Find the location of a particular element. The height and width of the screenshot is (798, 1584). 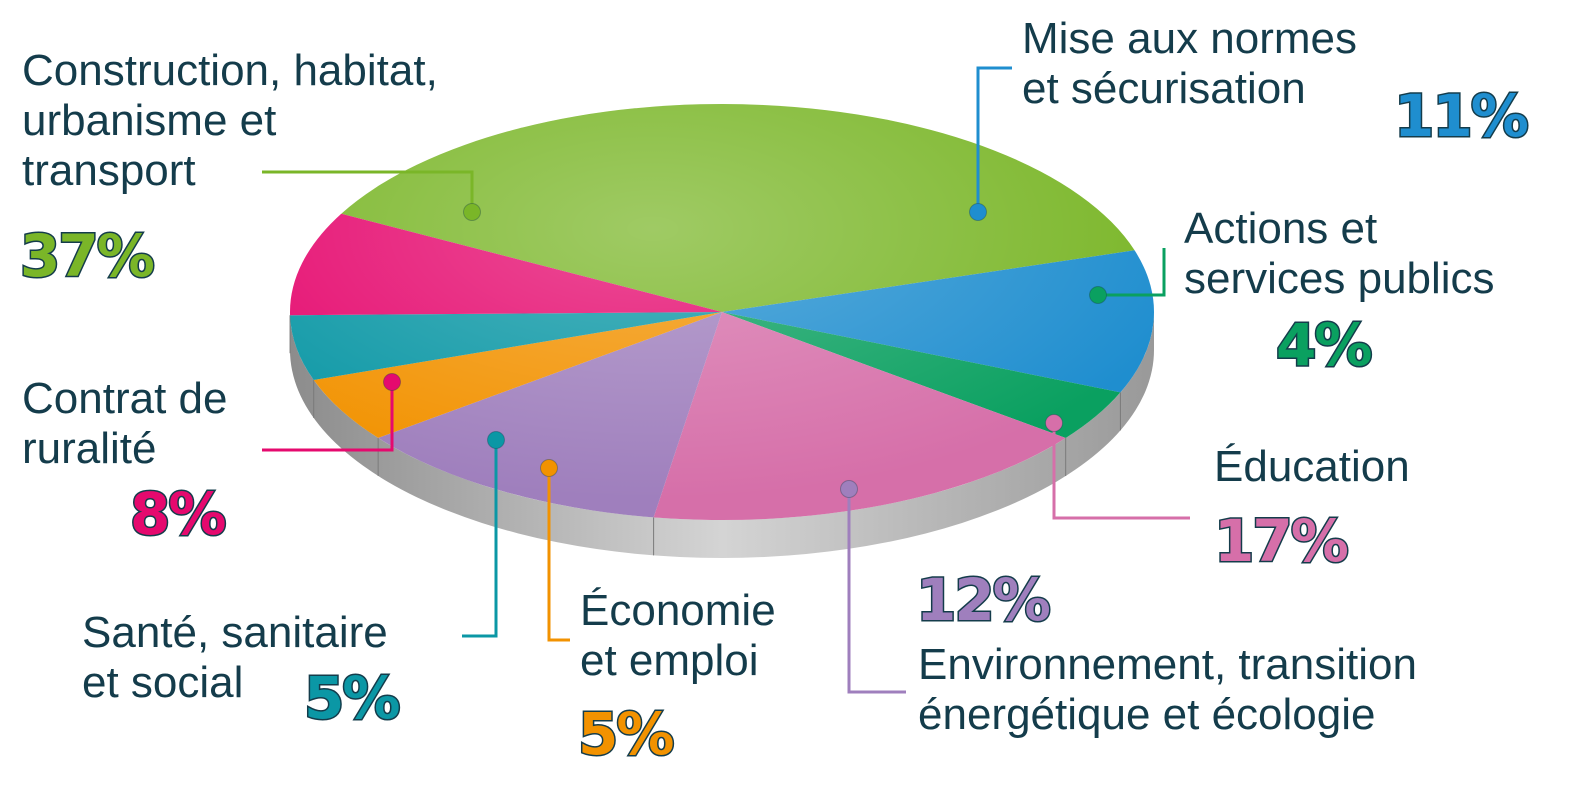

percent-education: 17% is located at coordinates (1282, 541).